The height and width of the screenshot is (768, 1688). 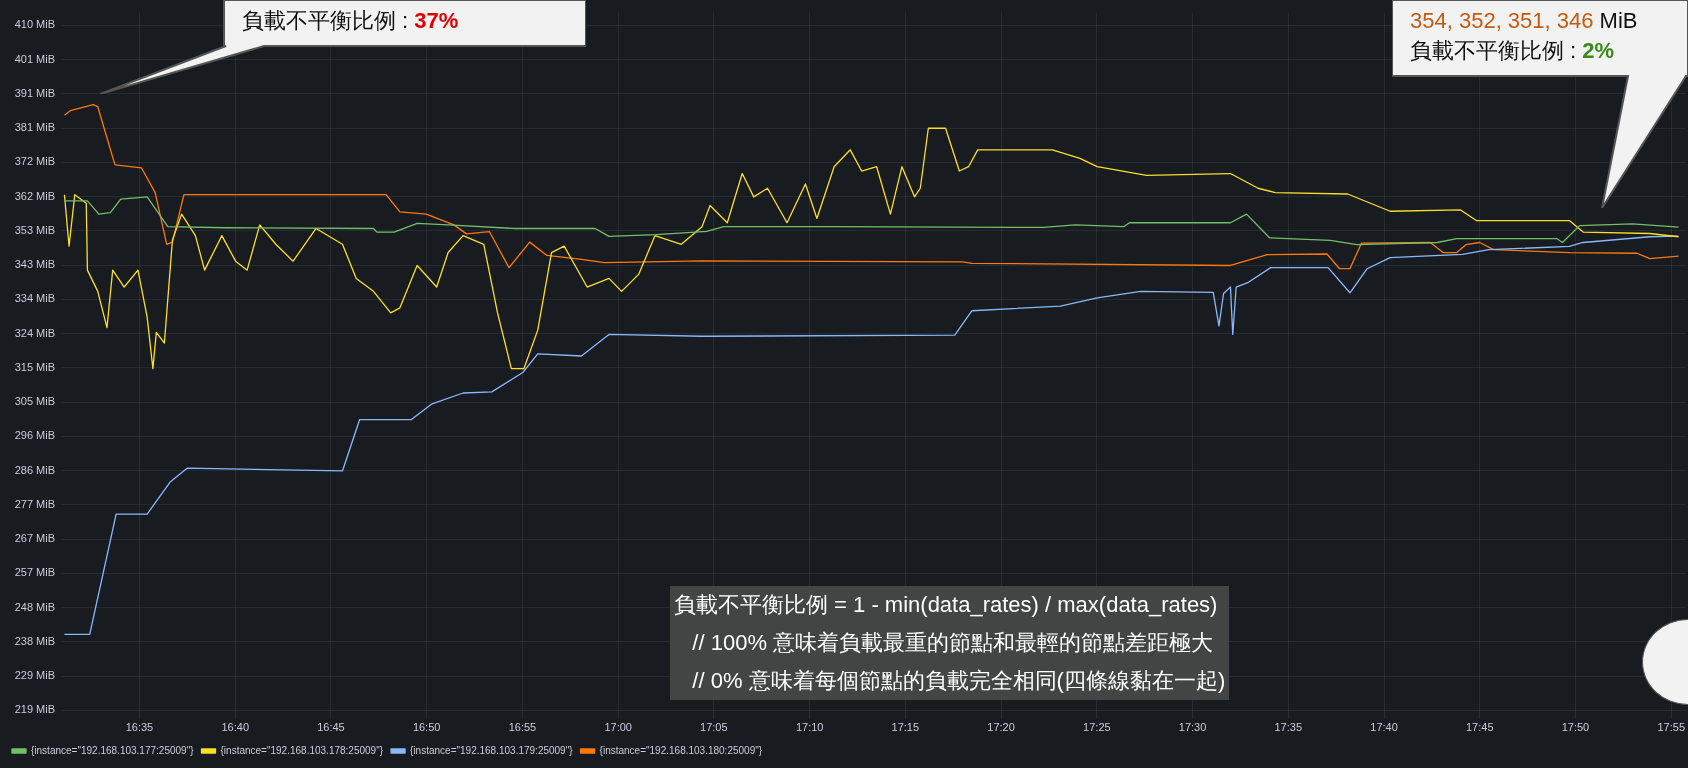 I want to click on y-tick-label: 277 MiB, so click(x=34, y=503).